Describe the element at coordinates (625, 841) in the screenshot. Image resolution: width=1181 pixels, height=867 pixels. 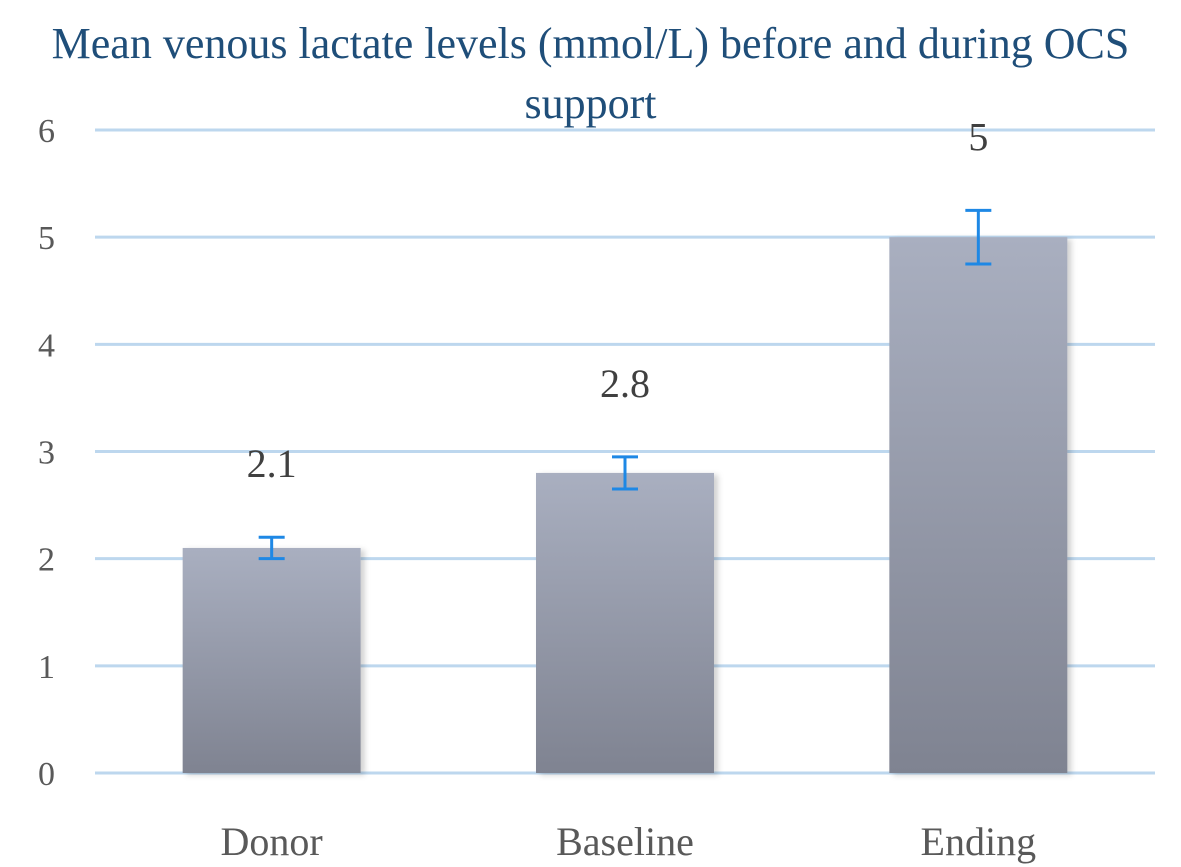
I see `x-category-label: Baseline` at that location.